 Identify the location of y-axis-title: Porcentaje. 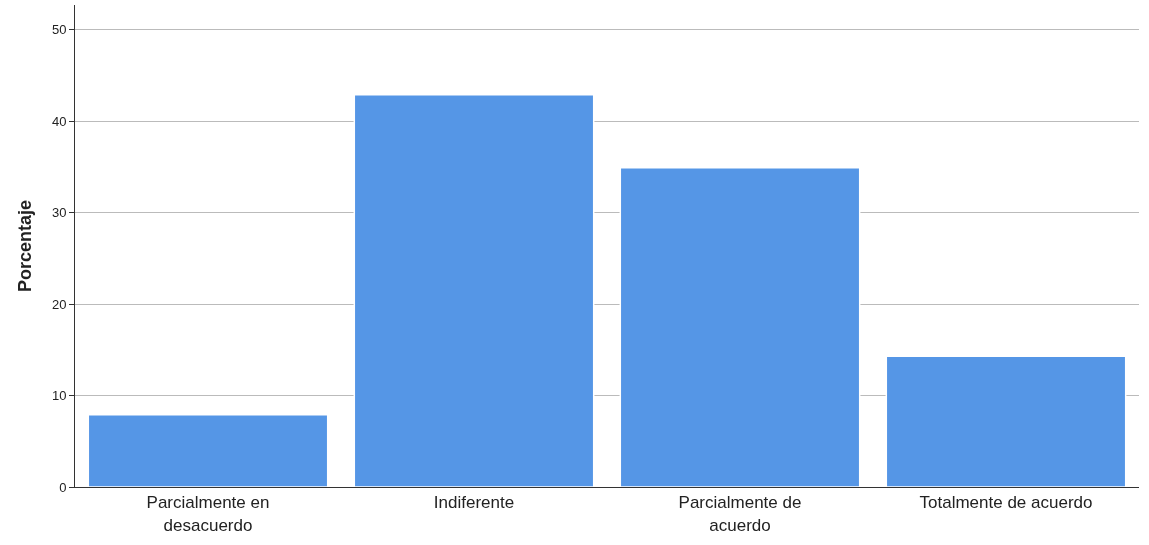
(25, 246).